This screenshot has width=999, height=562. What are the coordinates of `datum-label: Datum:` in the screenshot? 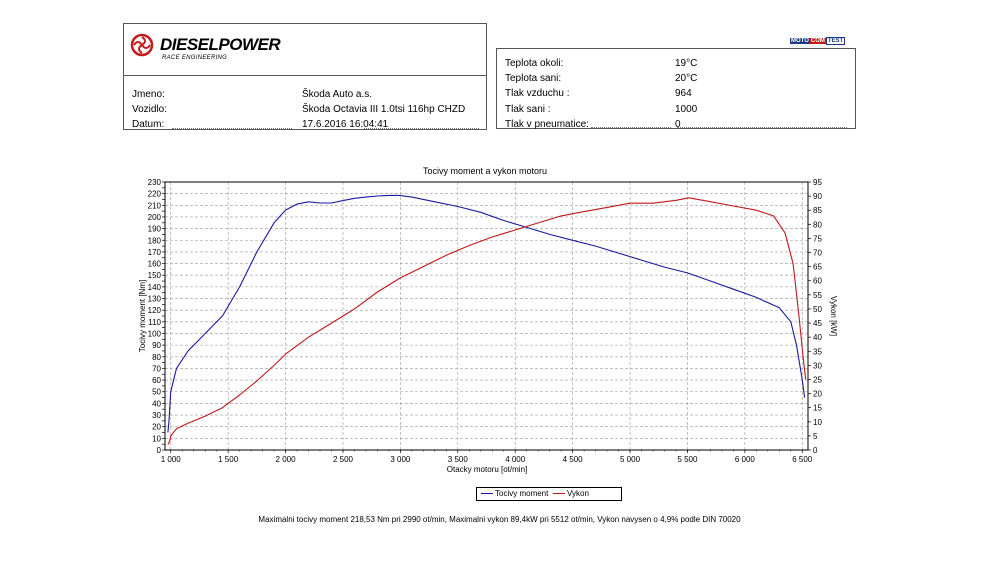 It's located at (148, 124).